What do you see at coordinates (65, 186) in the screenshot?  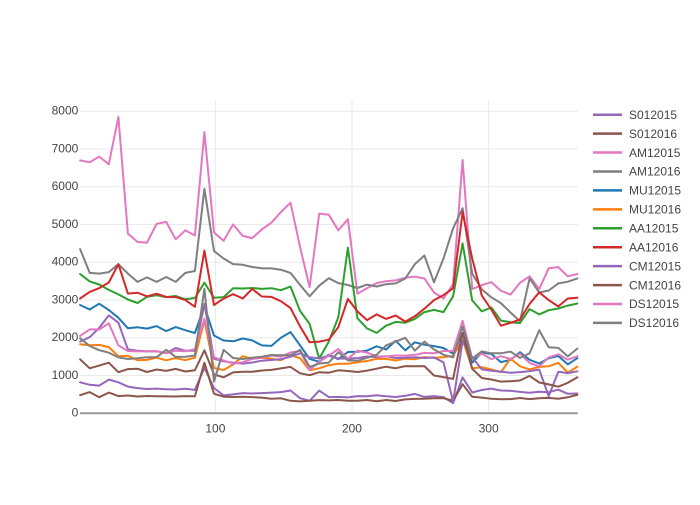 I see `svg-text: 6000` at bounding box center [65, 186].